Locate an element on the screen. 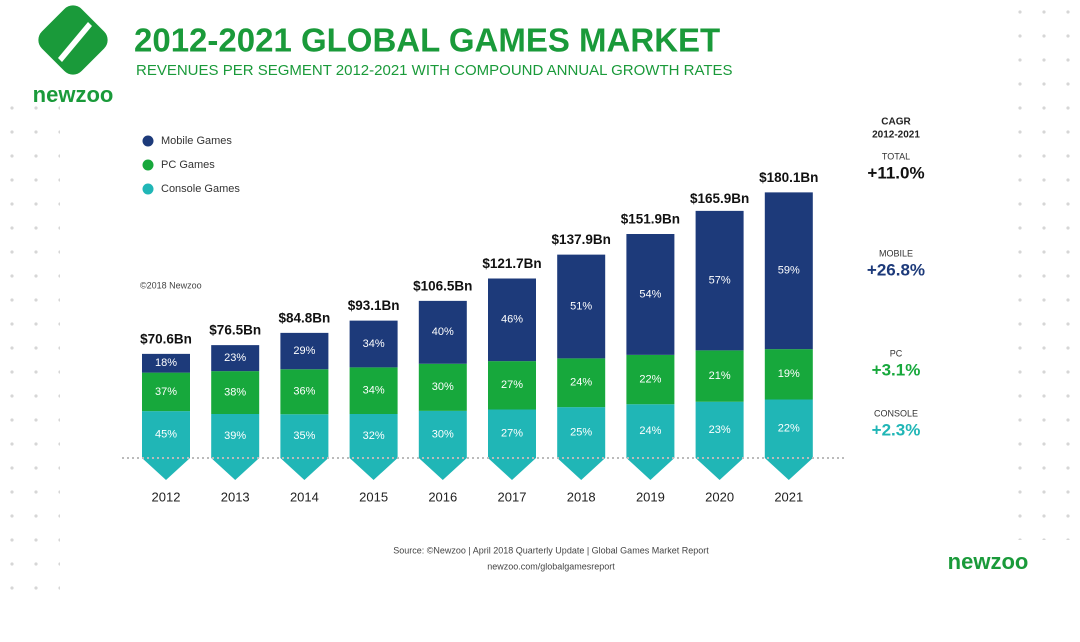  cagr-title: 2012-2021 is located at coordinates (896, 135).